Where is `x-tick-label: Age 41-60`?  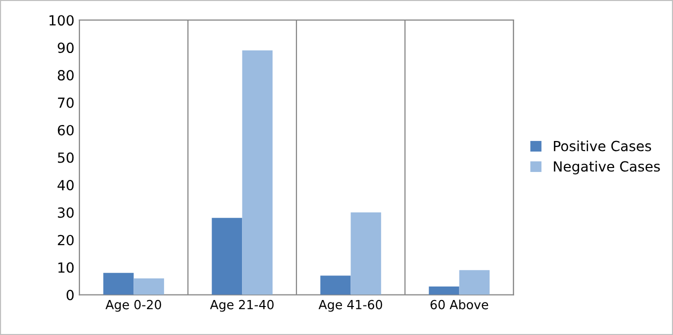 x-tick-label: Age 41-60 is located at coordinates (350, 306).